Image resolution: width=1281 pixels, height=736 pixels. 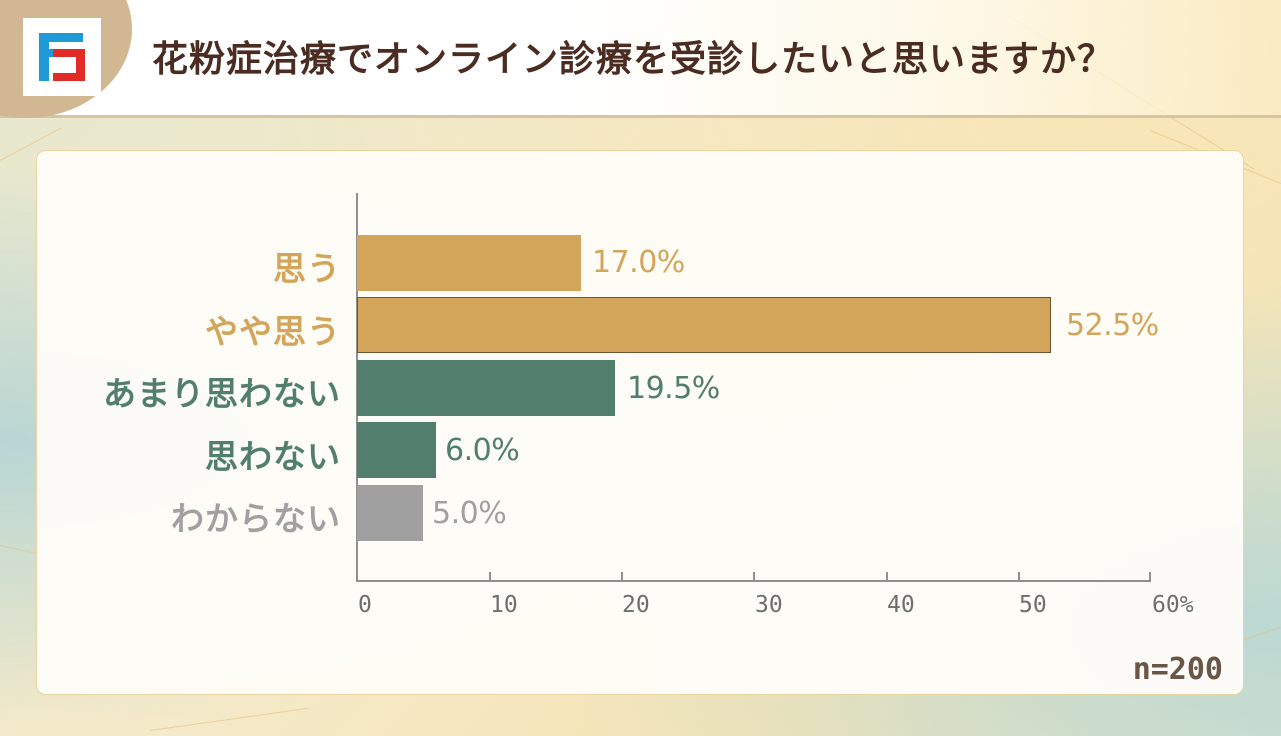 What do you see at coordinates (1033, 605) in the screenshot?
I see `x-tick-label: 50` at bounding box center [1033, 605].